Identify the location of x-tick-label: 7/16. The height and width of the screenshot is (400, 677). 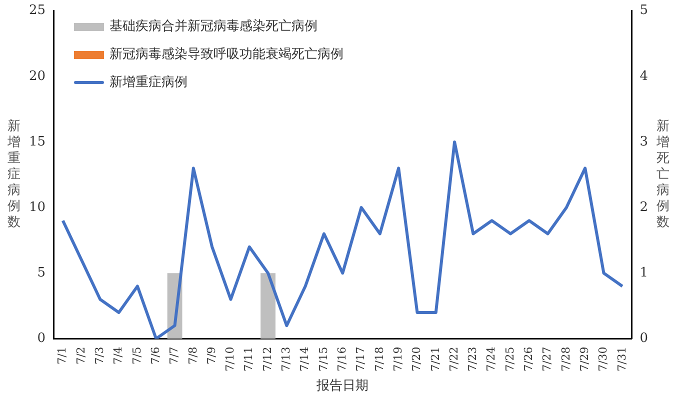
(341, 359).